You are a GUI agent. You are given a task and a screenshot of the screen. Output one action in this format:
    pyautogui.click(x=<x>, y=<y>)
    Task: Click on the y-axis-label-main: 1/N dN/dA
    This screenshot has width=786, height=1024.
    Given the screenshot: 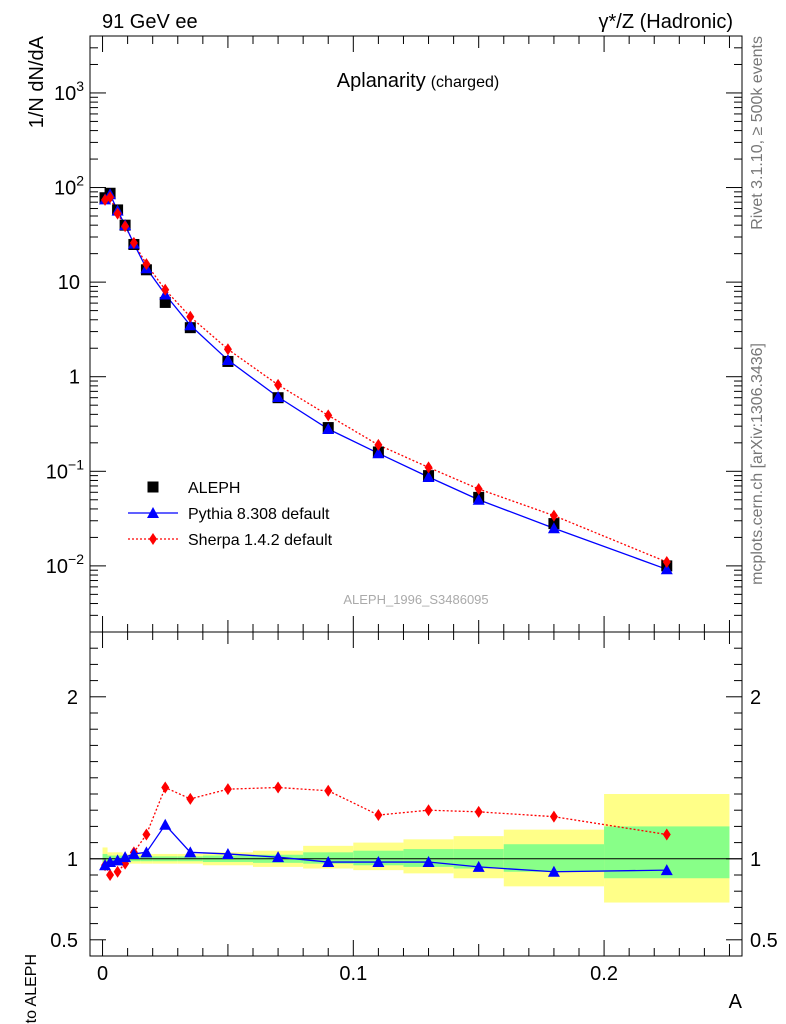 What is the action you would take?
    pyautogui.click(x=37, y=81)
    